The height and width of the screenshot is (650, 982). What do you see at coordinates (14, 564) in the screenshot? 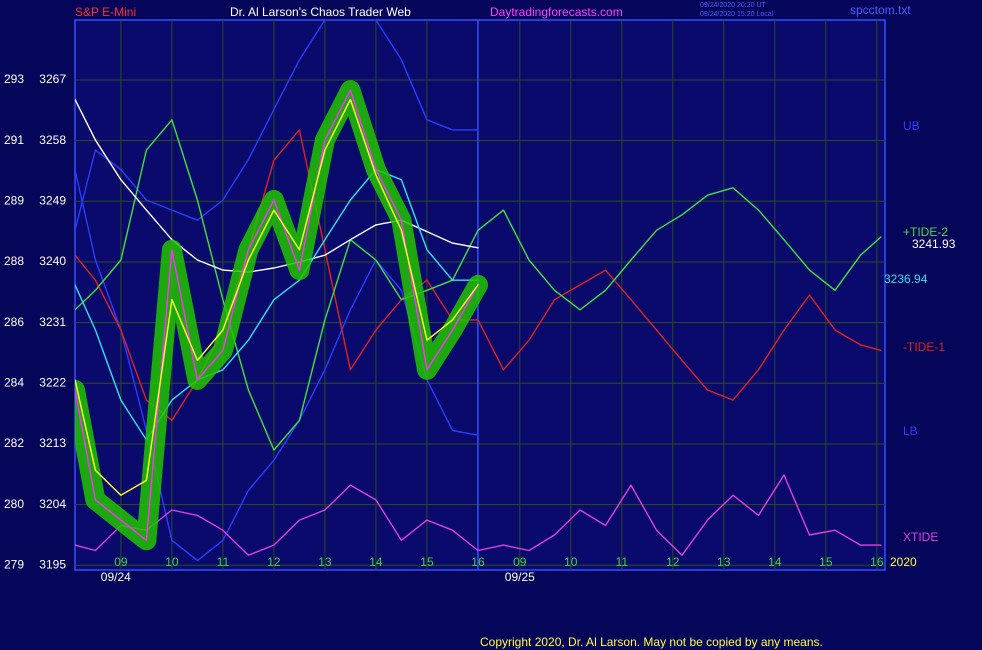
I see `y2-tick-label: 279` at bounding box center [14, 564].